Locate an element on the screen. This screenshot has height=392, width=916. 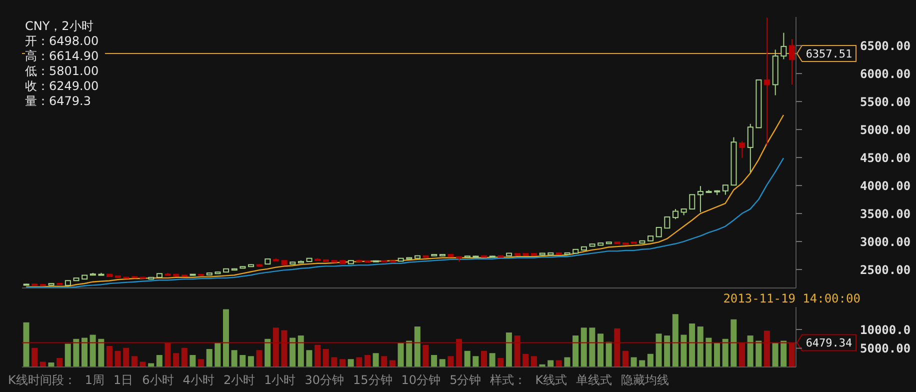
text: 1日 is located at coordinates (124, 380).